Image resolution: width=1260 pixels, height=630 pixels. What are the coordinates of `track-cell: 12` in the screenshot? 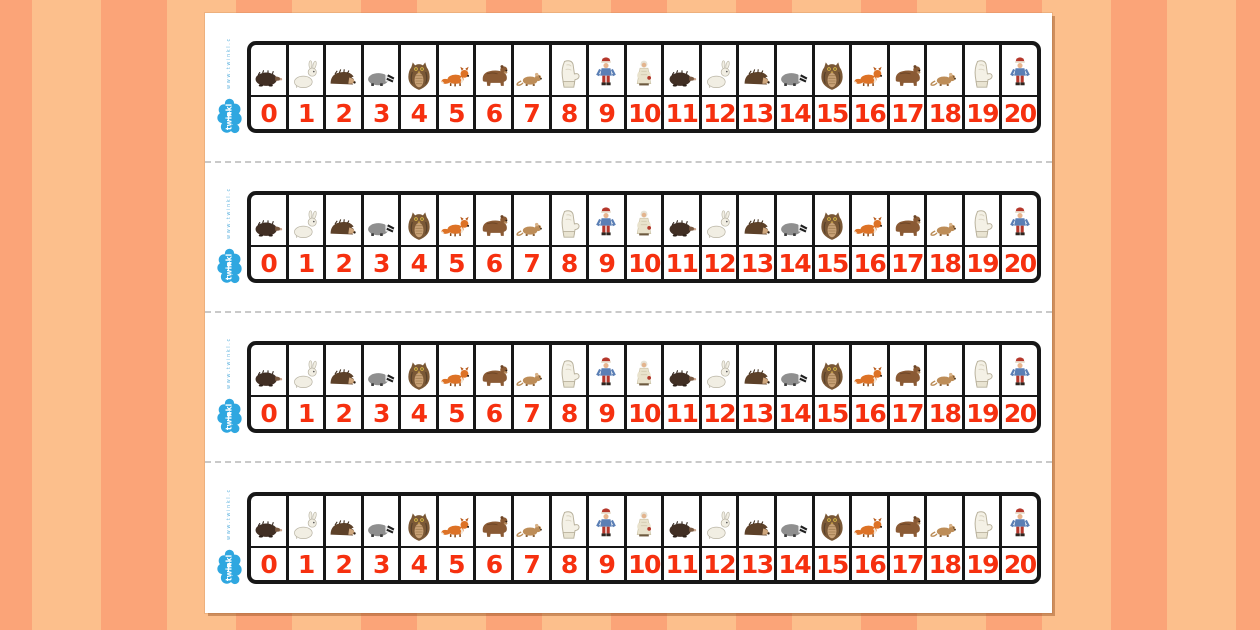 It's located at (719, 237).